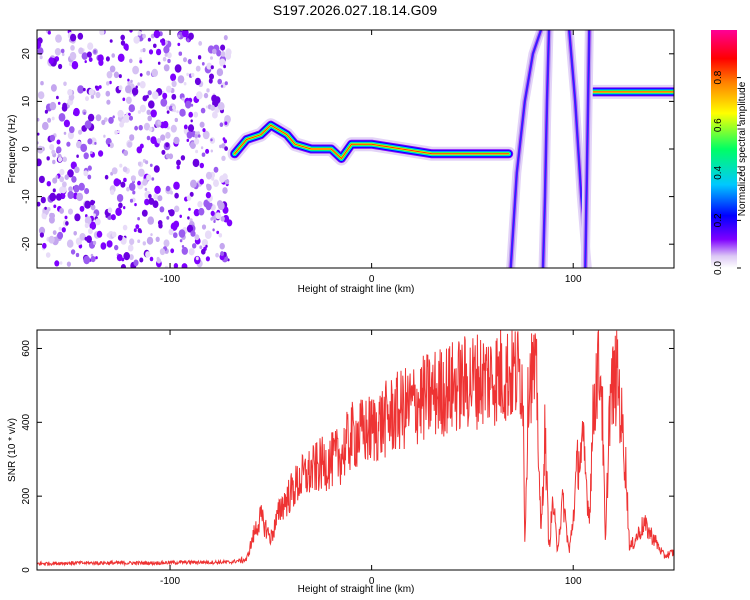 The width and height of the screenshot is (750, 600). Describe the element at coordinates (26, 196) in the screenshot. I see `spectrogram-ytick-label: -10` at that location.